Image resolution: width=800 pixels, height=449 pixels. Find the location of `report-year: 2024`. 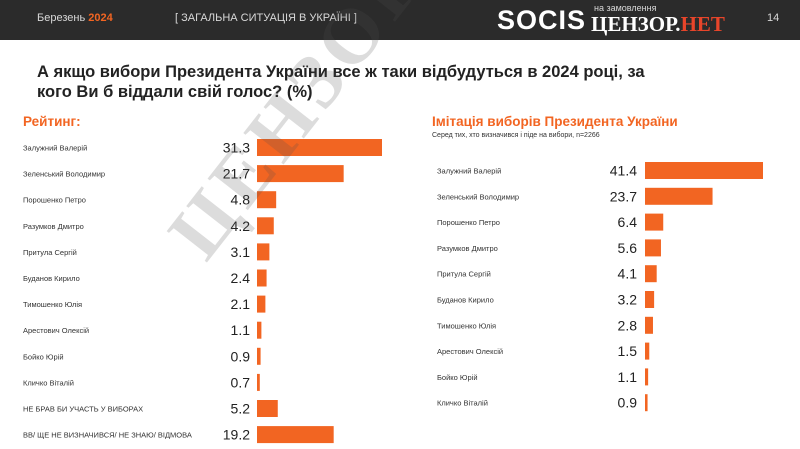

report-year: 2024 is located at coordinates (100, 18).